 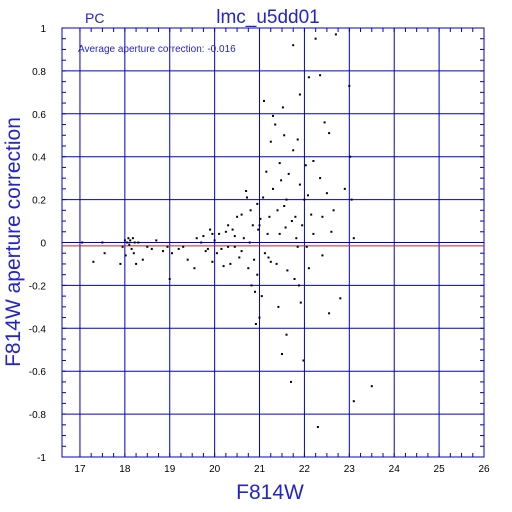 I want to click on x-axis-label: F814W, so click(x=270, y=492).